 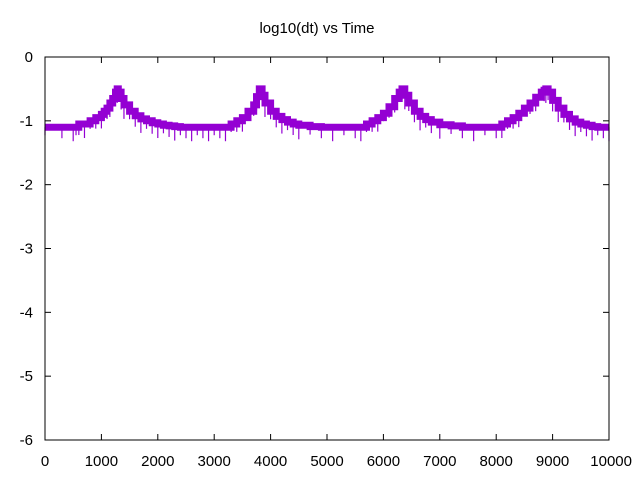 What do you see at coordinates (383, 461) in the screenshot?
I see `x-tick-label: 6000` at bounding box center [383, 461].